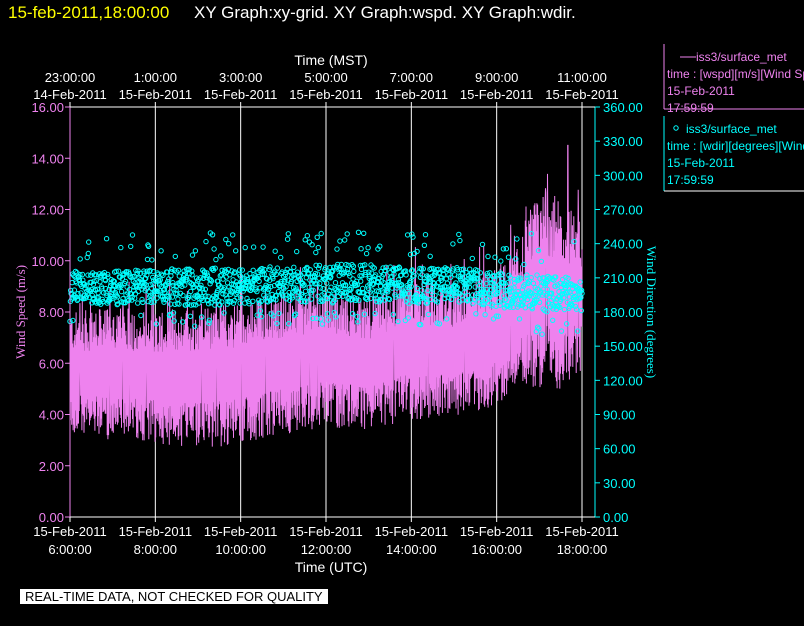 This screenshot has height=626, width=804. Describe the element at coordinates (331, 567) in the screenshot. I see `bottom-axis-label: Time (UTC)` at that location.